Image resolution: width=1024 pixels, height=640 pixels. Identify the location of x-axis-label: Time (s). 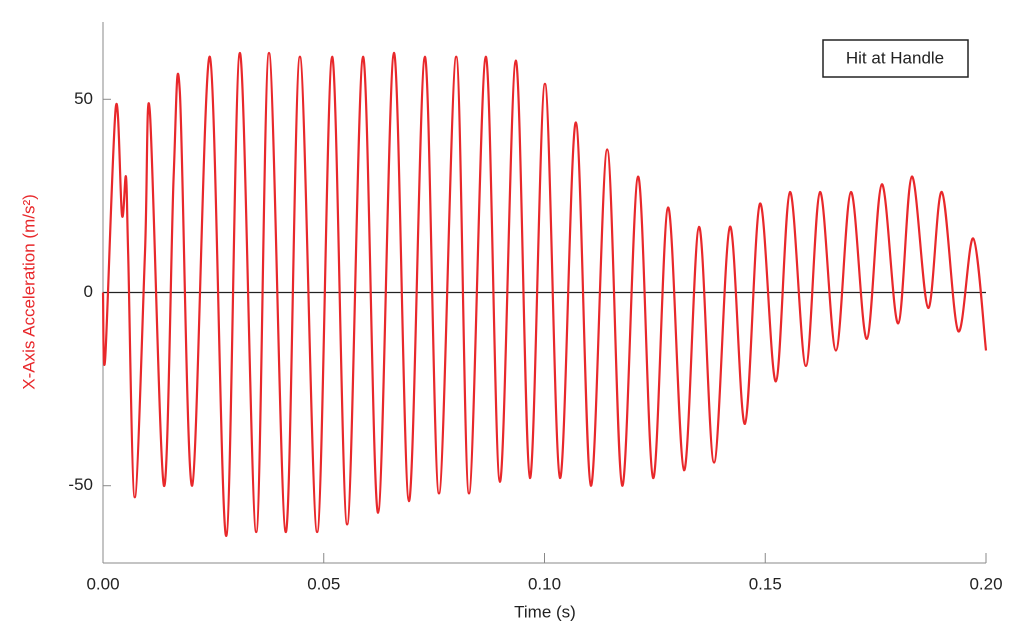
(545, 611).